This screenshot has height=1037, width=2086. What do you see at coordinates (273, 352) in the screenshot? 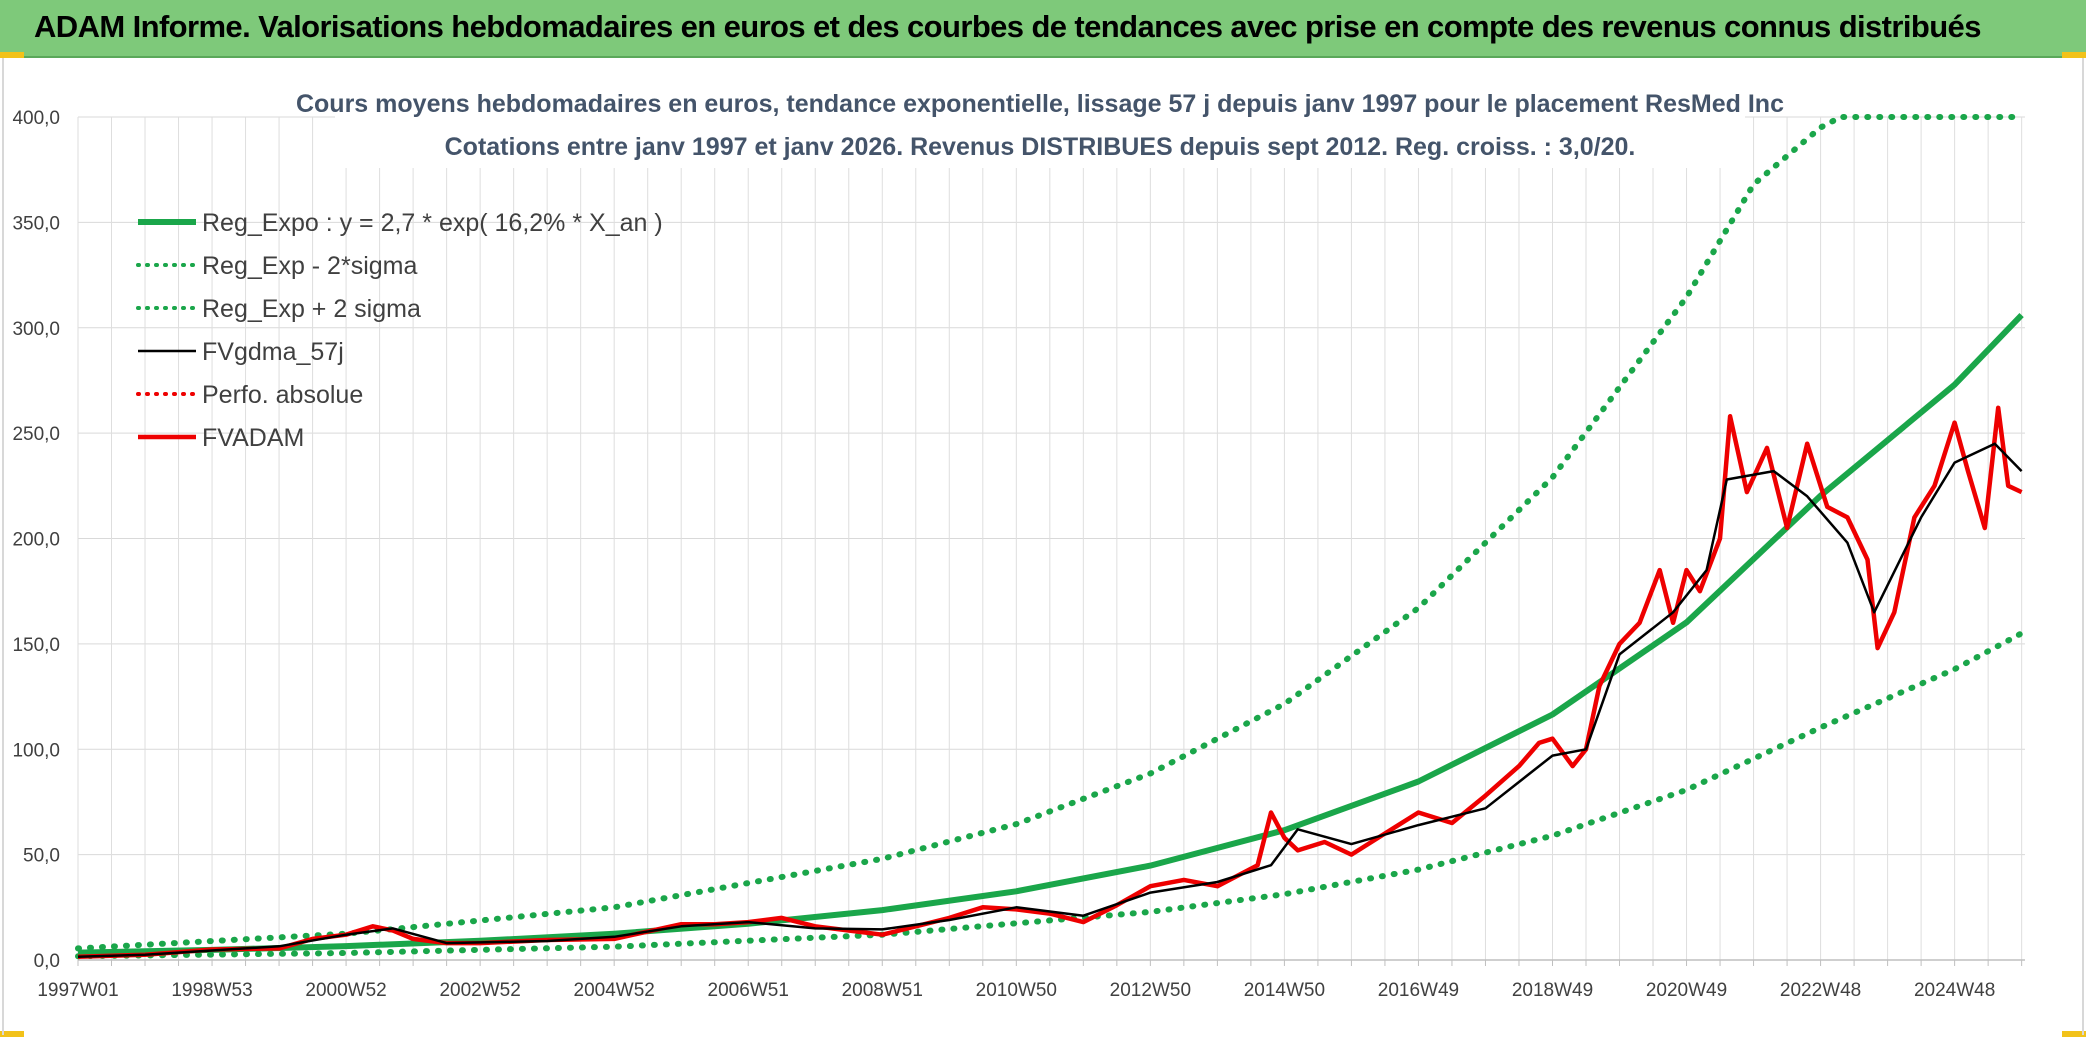
I see `legend-label: FVgdma_57j` at bounding box center [273, 352].